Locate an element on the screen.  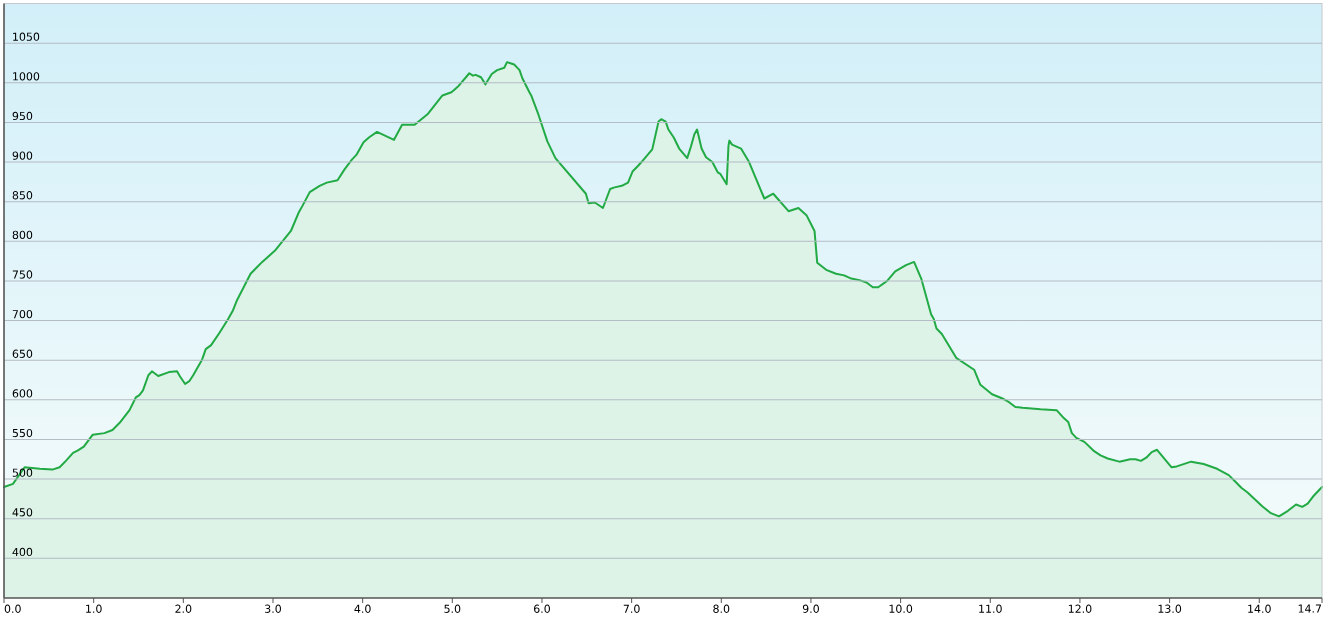
x-tick-label: 5.0 is located at coordinates (452, 608).